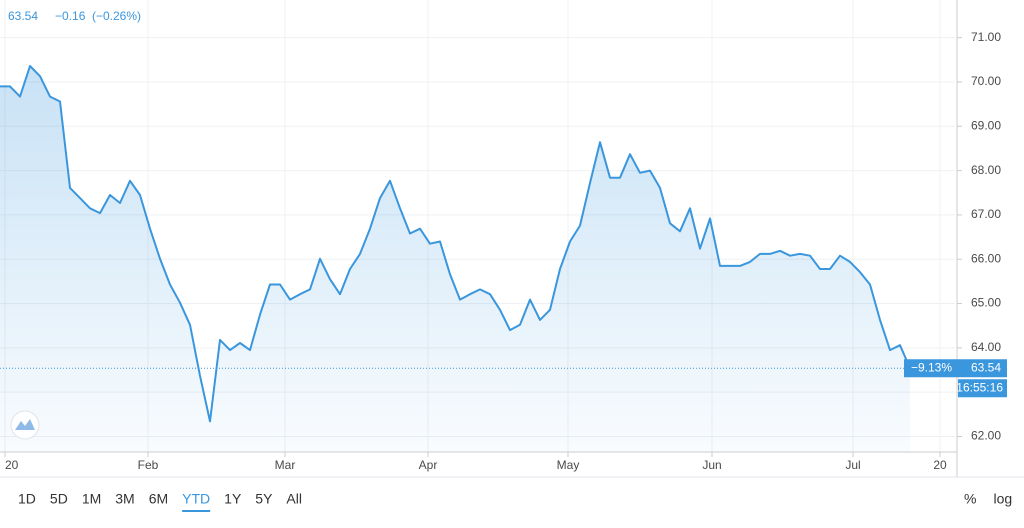 The height and width of the screenshot is (528, 1024). What do you see at coordinates (264, 499) in the screenshot?
I see `range-button: 5Y` at bounding box center [264, 499].